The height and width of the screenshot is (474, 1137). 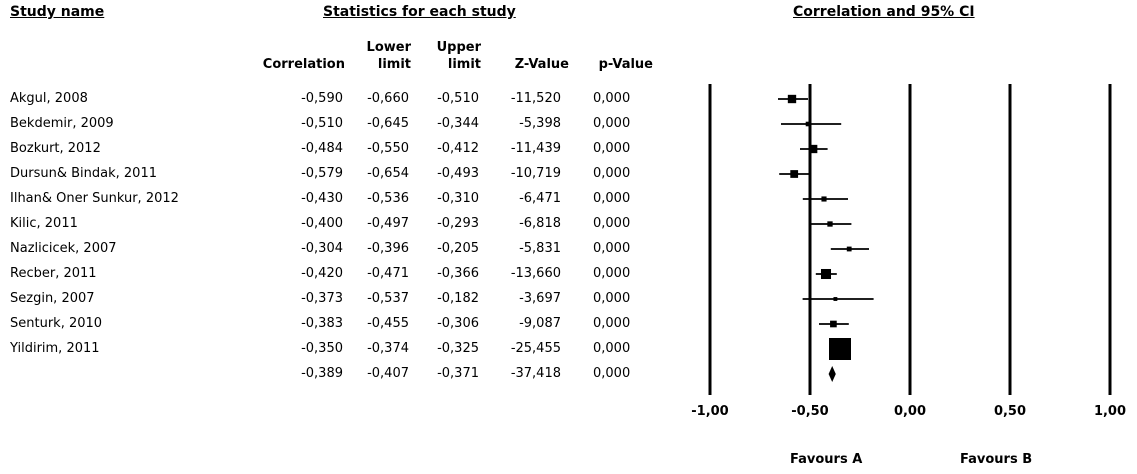 What do you see at coordinates (322, 148) in the screenshot?
I see `correlation-cell: -0,484` at bounding box center [322, 148].